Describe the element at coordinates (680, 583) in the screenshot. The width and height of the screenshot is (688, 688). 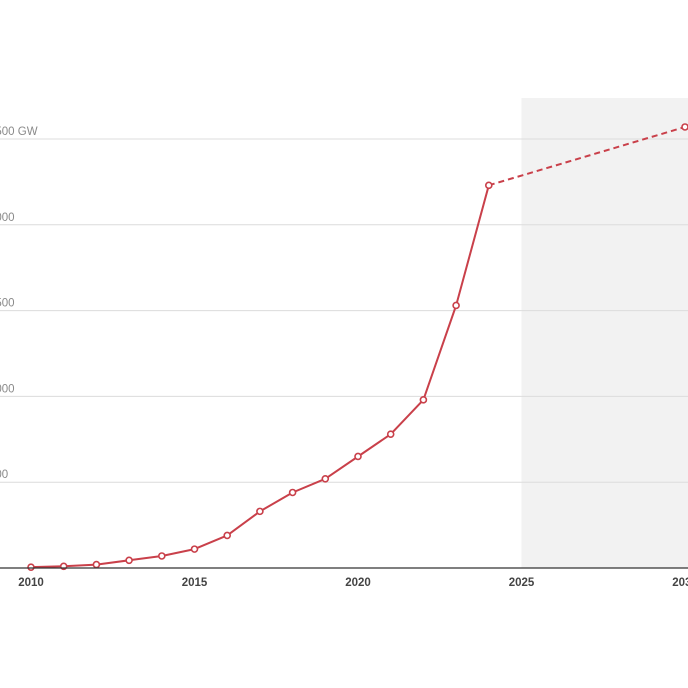
I see `x-tick-label: 2030` at that location.